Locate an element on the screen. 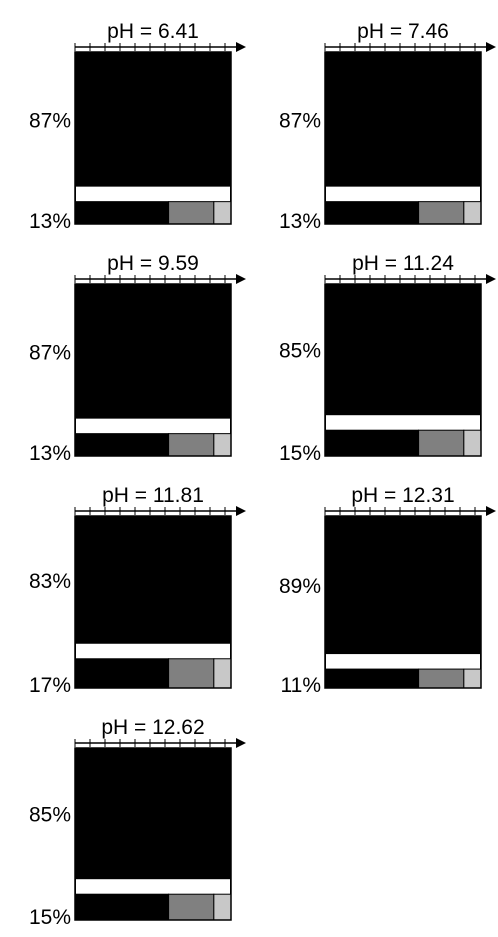 This screenshot has height=937, width=498. chart-svg: pH = 7.46 87% 13% is located at coordinates (387, 126).